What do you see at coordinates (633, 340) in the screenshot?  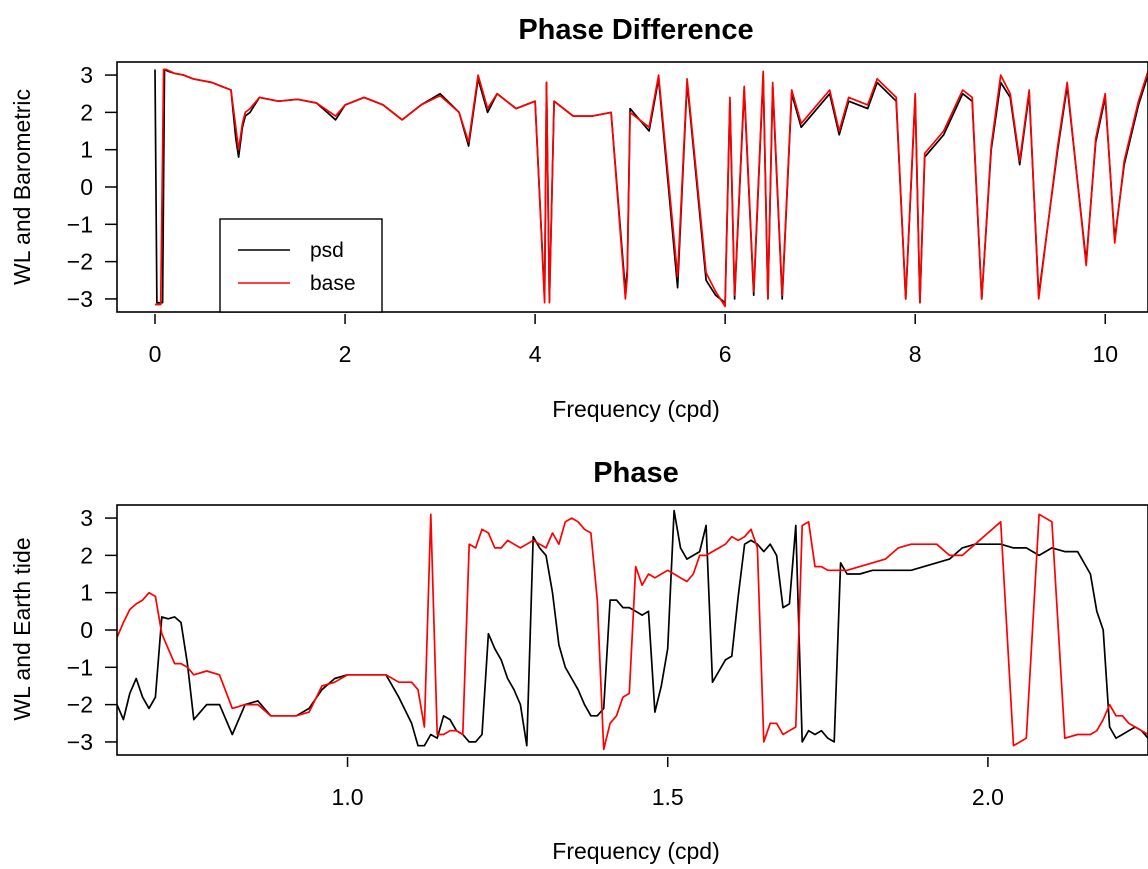 I see `x-axis-ticks: 0 2 4 6 8 10` at bounding box center [633, 340].